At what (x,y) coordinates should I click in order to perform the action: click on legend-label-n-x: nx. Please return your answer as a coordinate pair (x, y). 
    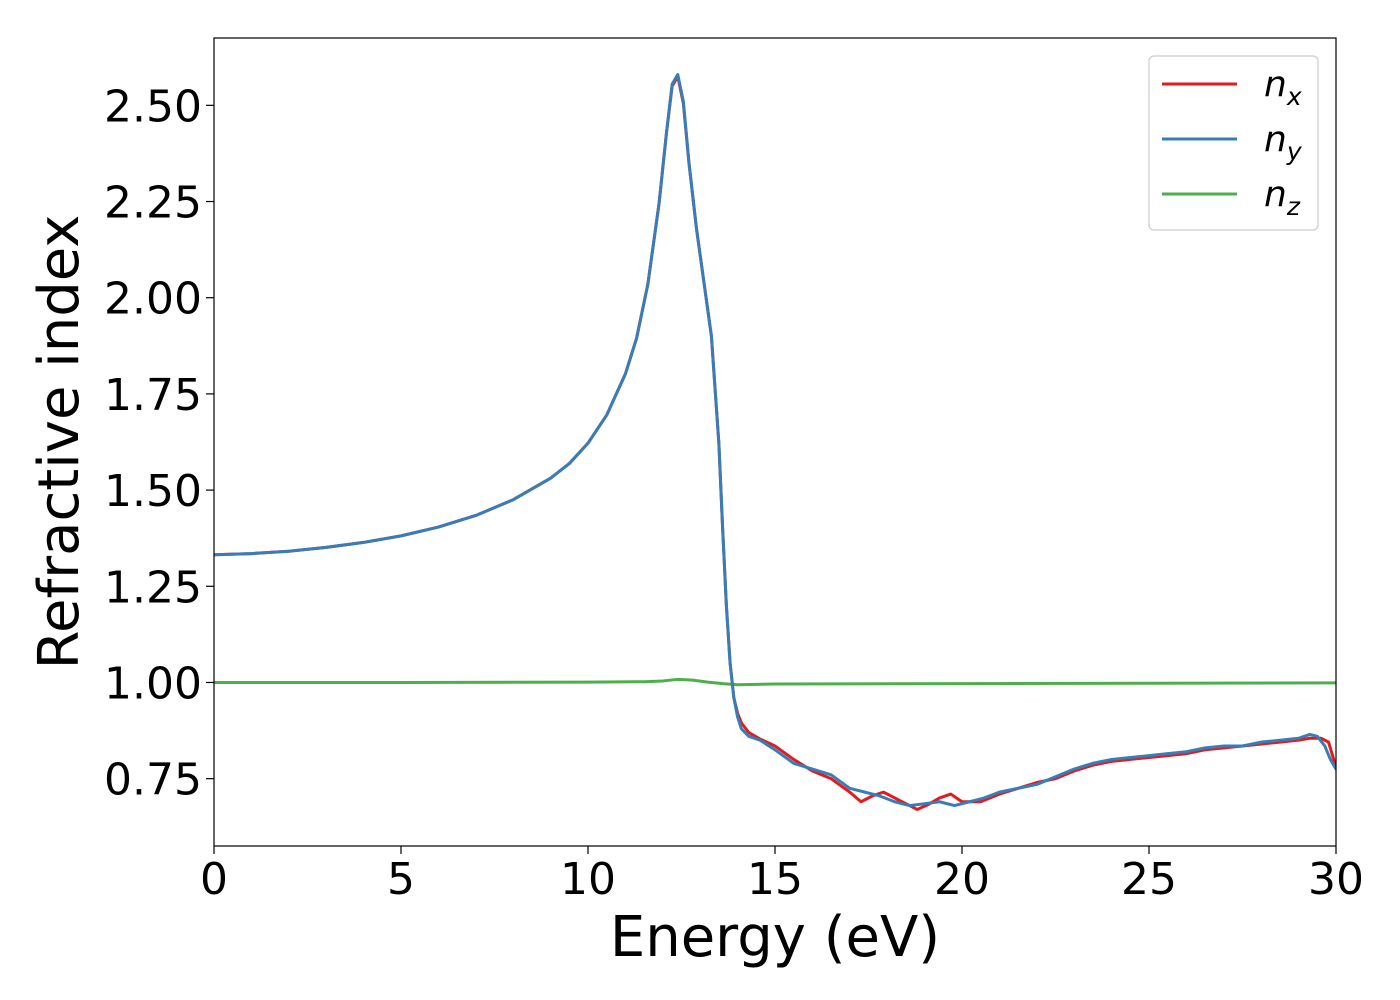
    Looking at the image, I should click on (1283, 87).